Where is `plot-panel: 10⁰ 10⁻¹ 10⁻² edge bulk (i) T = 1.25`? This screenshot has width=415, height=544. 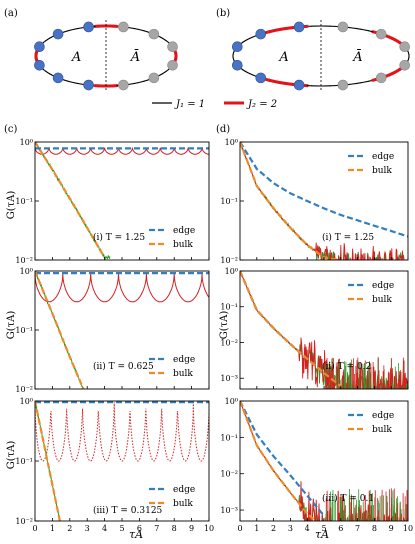
plot-panel: 10⁰ 10⁻¹ 10⁻² edge bulk (i) T = 1.25 is located at coordinates (112, 201).